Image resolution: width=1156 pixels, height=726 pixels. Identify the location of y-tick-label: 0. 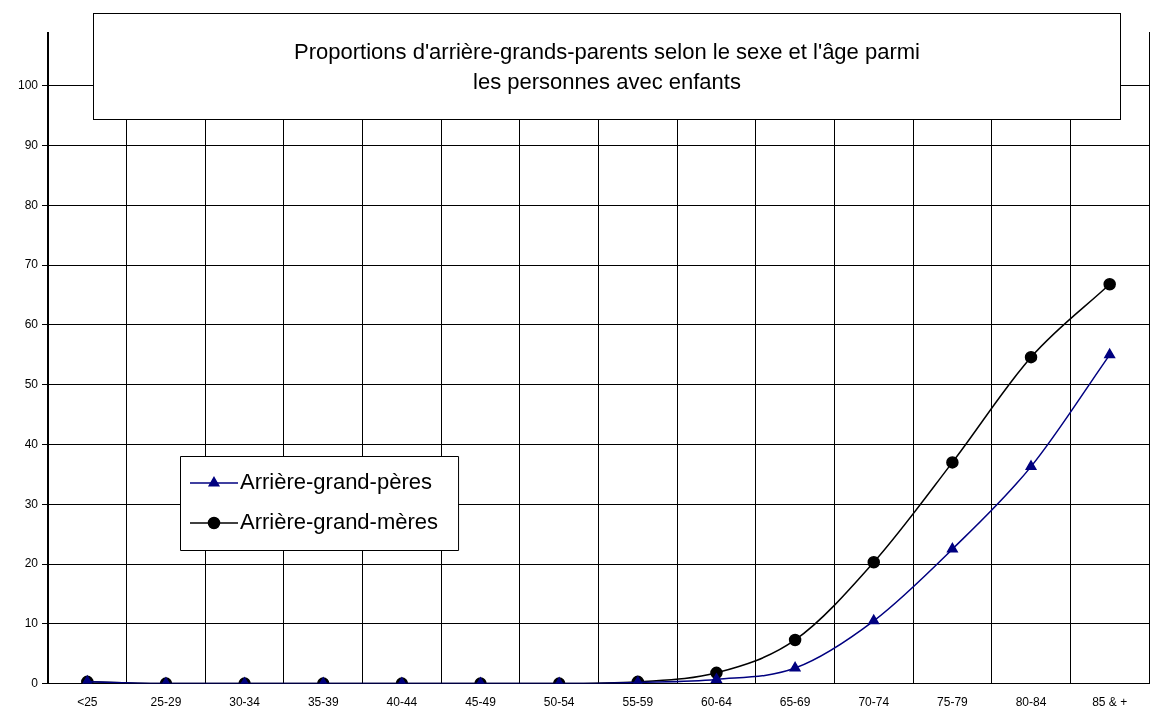
(35, 682).